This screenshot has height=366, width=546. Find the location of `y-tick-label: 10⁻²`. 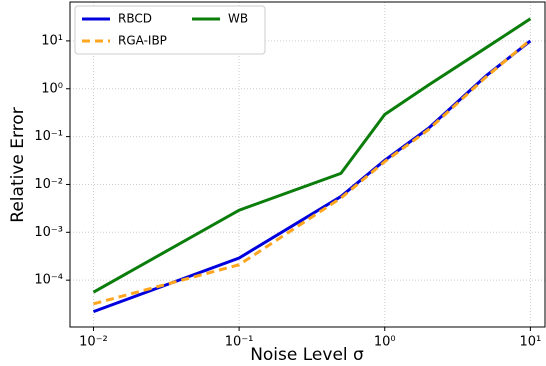

y-tick-label: 10⁻² is located at coordinates (48, 184).